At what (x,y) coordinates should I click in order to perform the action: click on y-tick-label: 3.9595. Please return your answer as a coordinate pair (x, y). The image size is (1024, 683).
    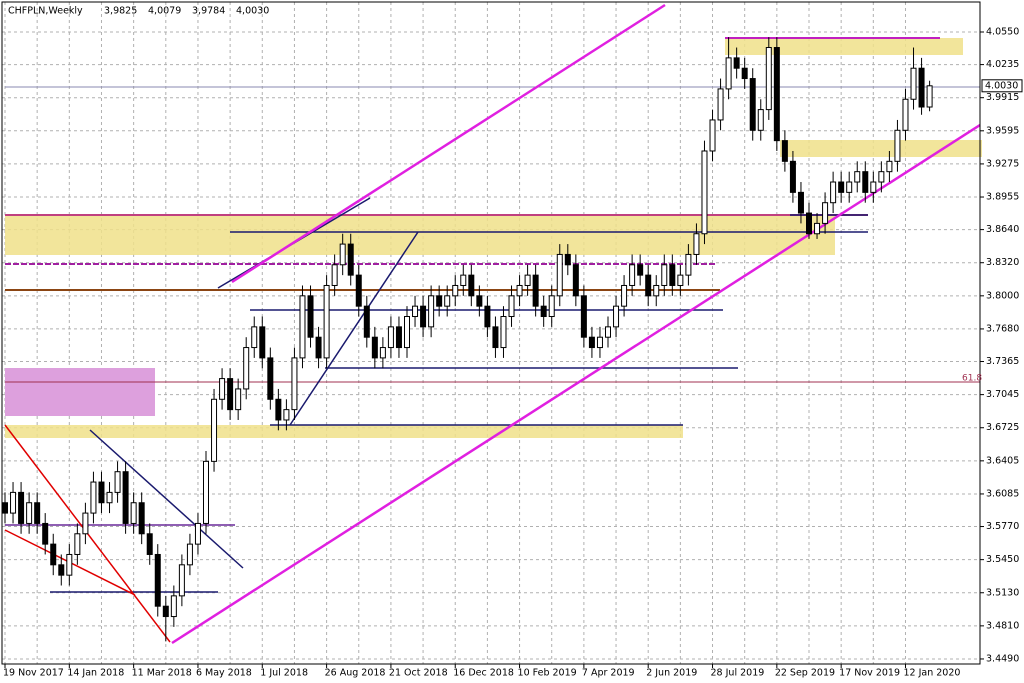
    Looking at the image, I should click on (1002, 130).